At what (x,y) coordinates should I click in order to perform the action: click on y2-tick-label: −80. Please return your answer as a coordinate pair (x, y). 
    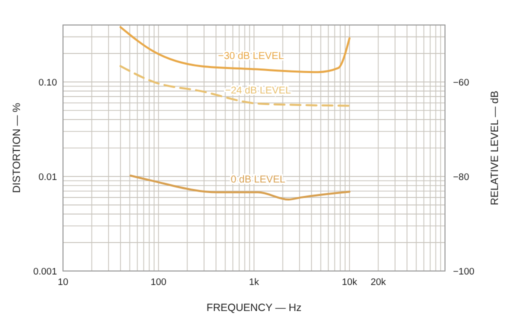
    Looking at the image, I should click on (461, 177).